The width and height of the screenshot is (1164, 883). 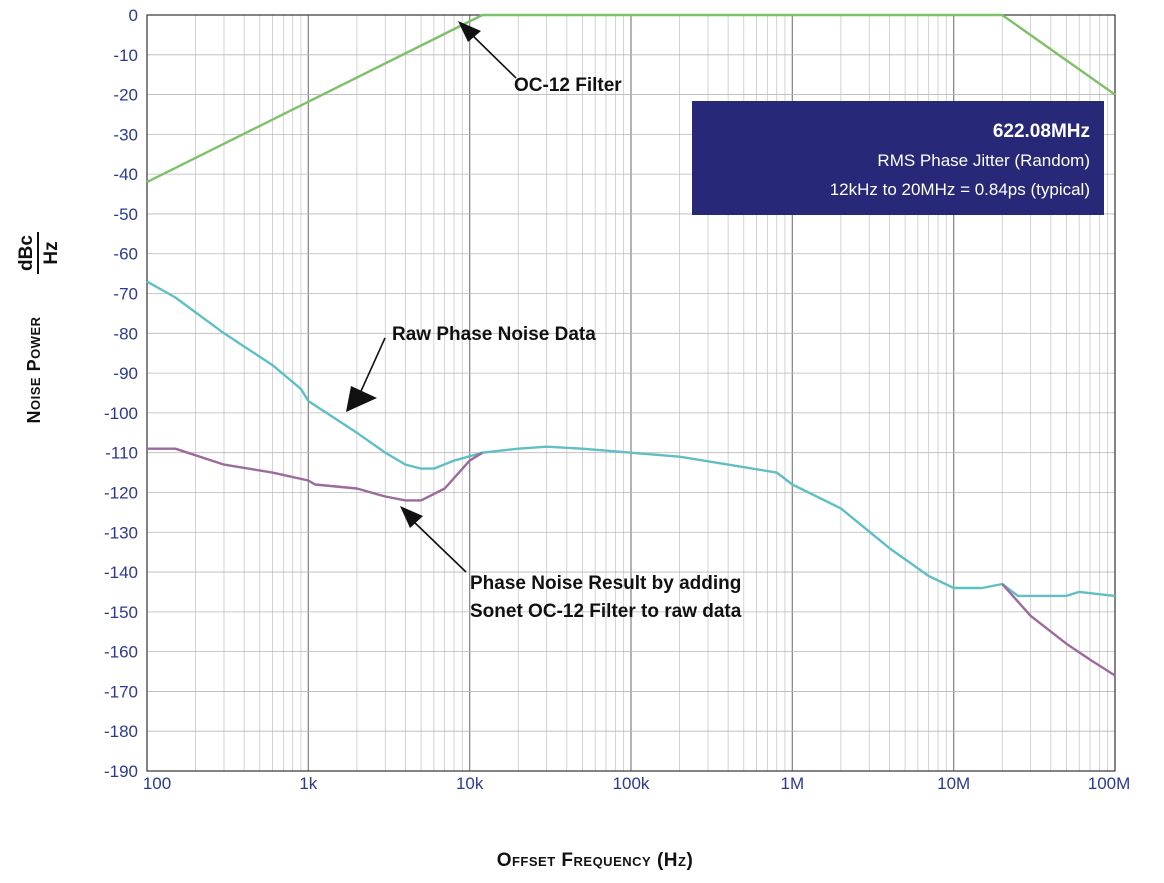 I want to click on info-box-line2: 12kHz to 20MHz = 0.84ps (typical), so click(x=960, y=189).